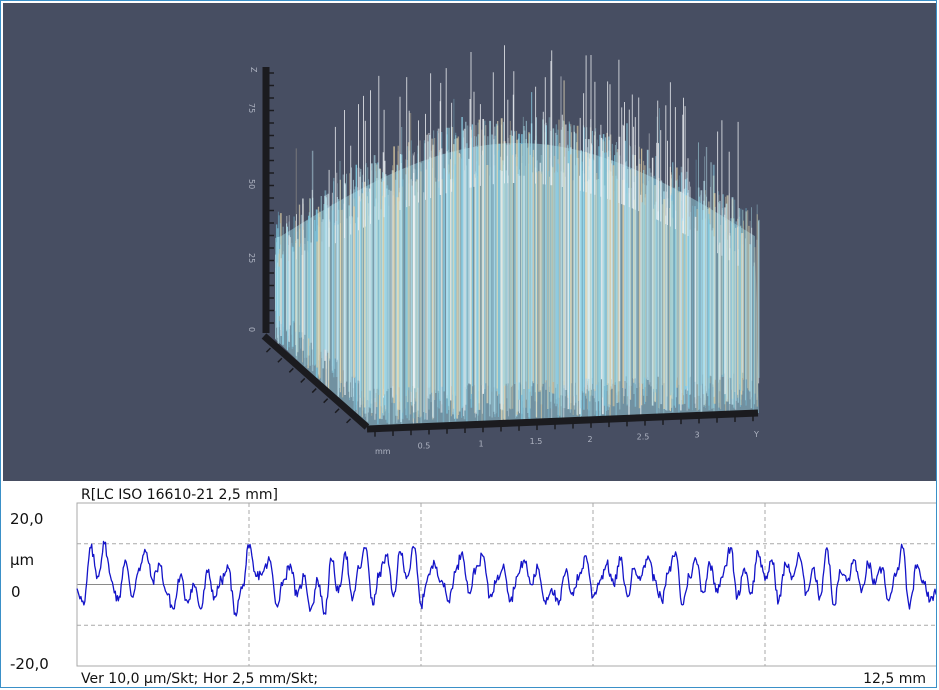  Describe the element at coordinates (251, 108) in the screenshot. I see `z-axis-tick-label: 75` at that location.